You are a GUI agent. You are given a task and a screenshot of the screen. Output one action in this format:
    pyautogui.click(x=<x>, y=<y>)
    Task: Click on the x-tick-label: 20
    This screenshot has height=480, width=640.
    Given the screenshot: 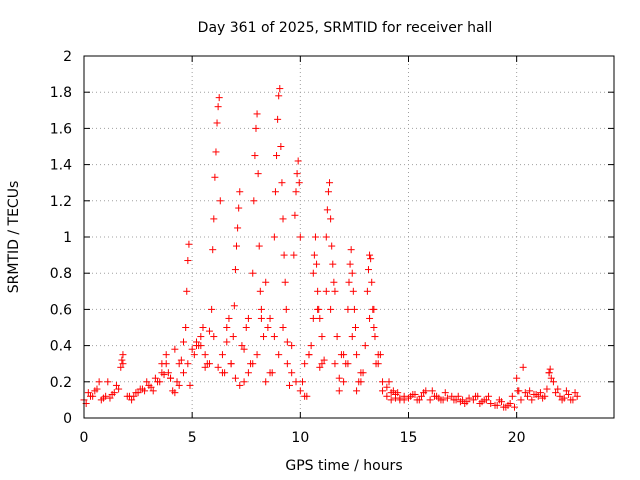 What is the action you would take?
    pyautogui.click(x=517, y=438)
    